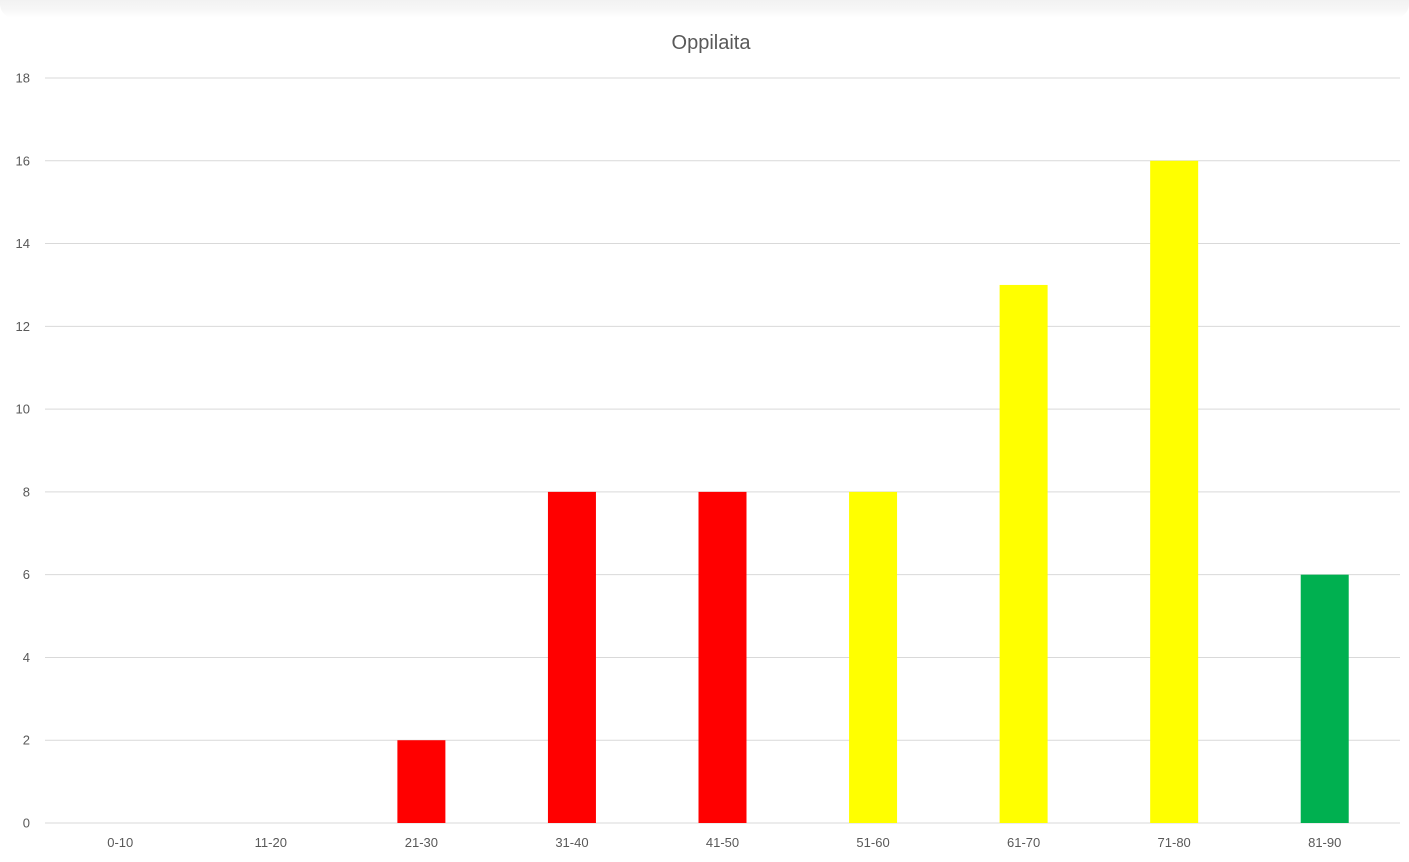 The height and width of the screenshot is (862, 1409). What do you see at coordinates (26, 740) in the screenshot?
I see `y-tick-label: 2` at bounding box center [26, 740].